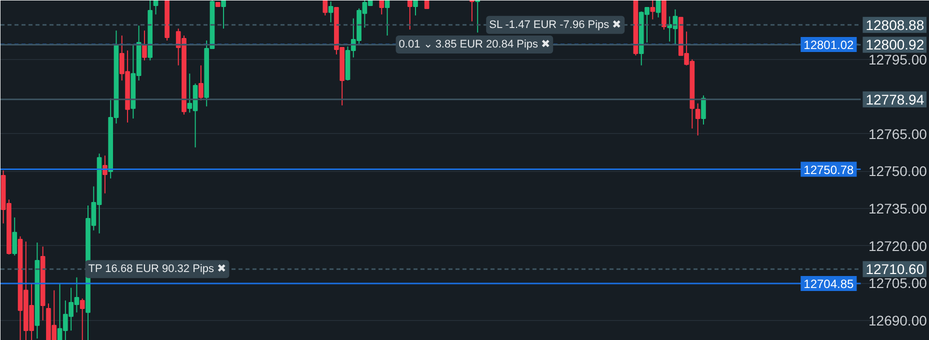 This screenshot has width=929, height=340. Describe the element at coordinates (898, 59) in the screenshot. I see `y-tick-label: 12795.00` at that location.